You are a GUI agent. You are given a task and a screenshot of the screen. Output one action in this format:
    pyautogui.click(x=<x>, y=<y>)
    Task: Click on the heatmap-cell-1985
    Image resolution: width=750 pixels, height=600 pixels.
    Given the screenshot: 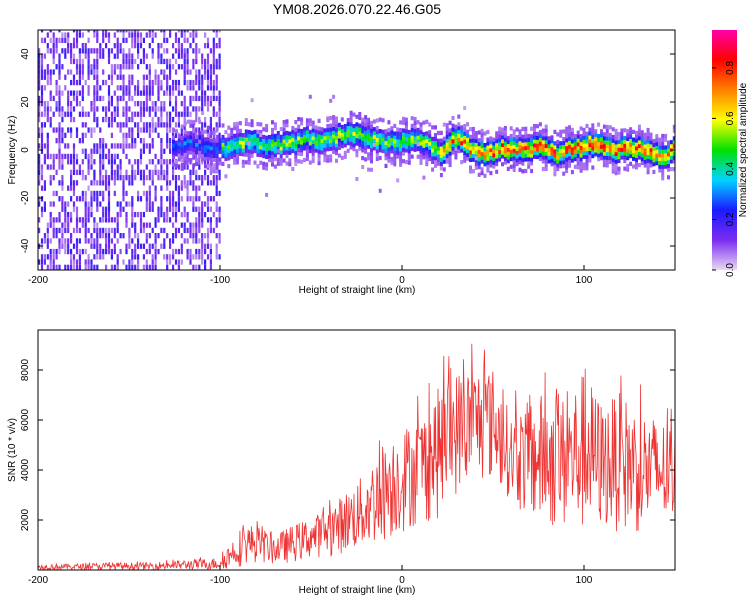 What is the action you would take?
    pyautogui.click(x=293, y=128)
    